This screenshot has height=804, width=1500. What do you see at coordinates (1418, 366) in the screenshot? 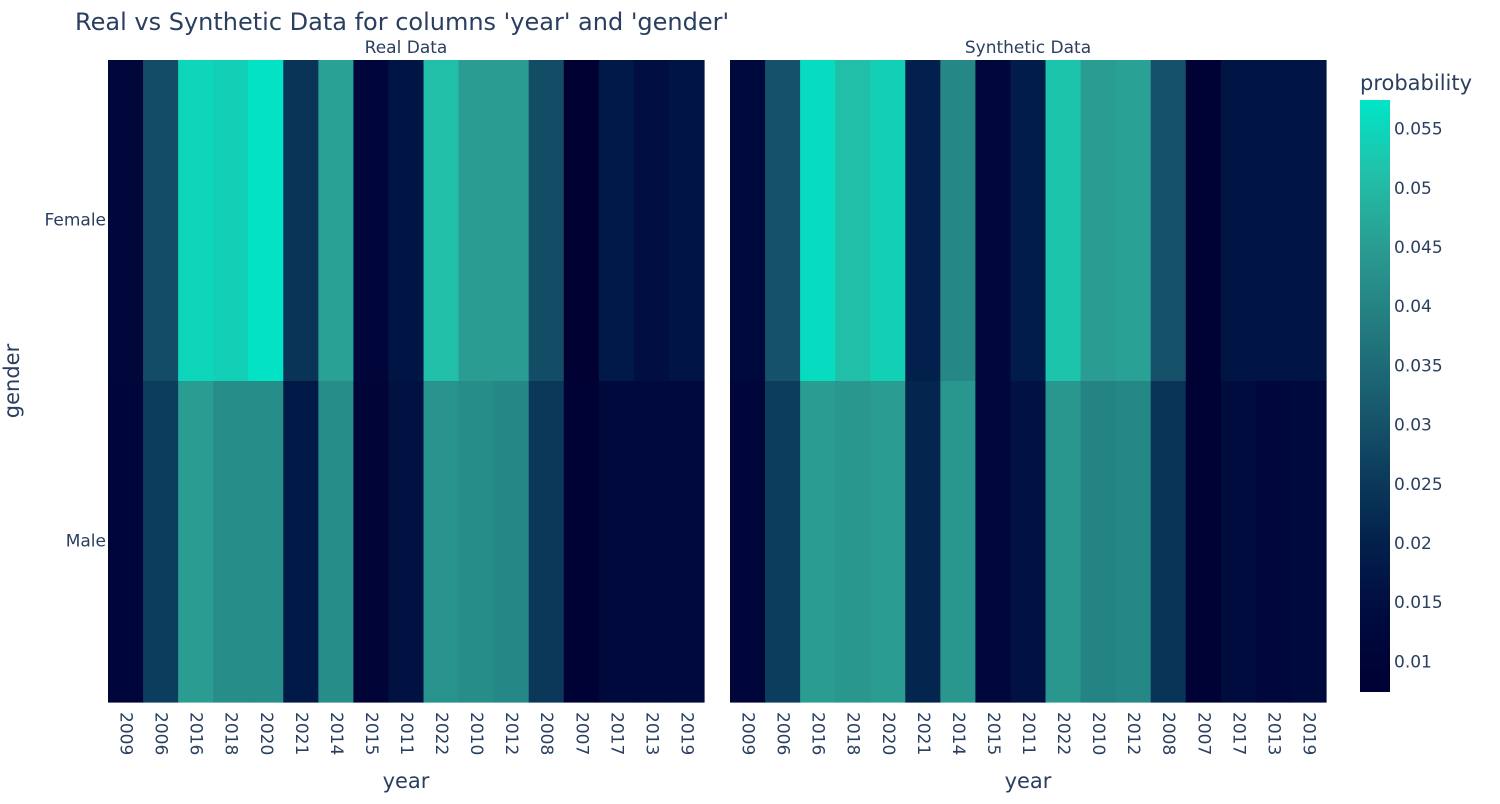
I see `colorbar-tick-label: 0.035` at bounding box center [1418, 366].